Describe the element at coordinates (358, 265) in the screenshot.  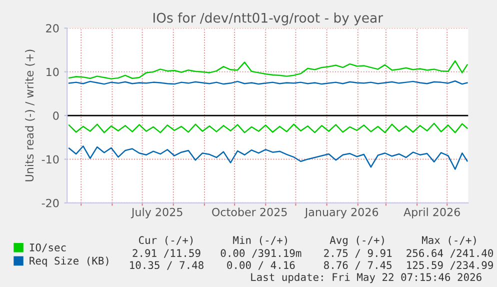
I see `text: 8.76 / 7.45` at that location.